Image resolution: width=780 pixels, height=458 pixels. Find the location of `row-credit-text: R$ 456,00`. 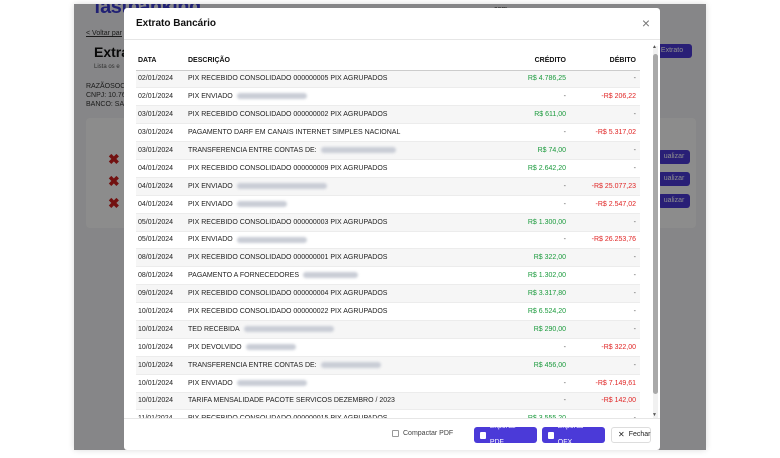

row-credit-text: R$ 456,00 is located at coordinates (549, 365).